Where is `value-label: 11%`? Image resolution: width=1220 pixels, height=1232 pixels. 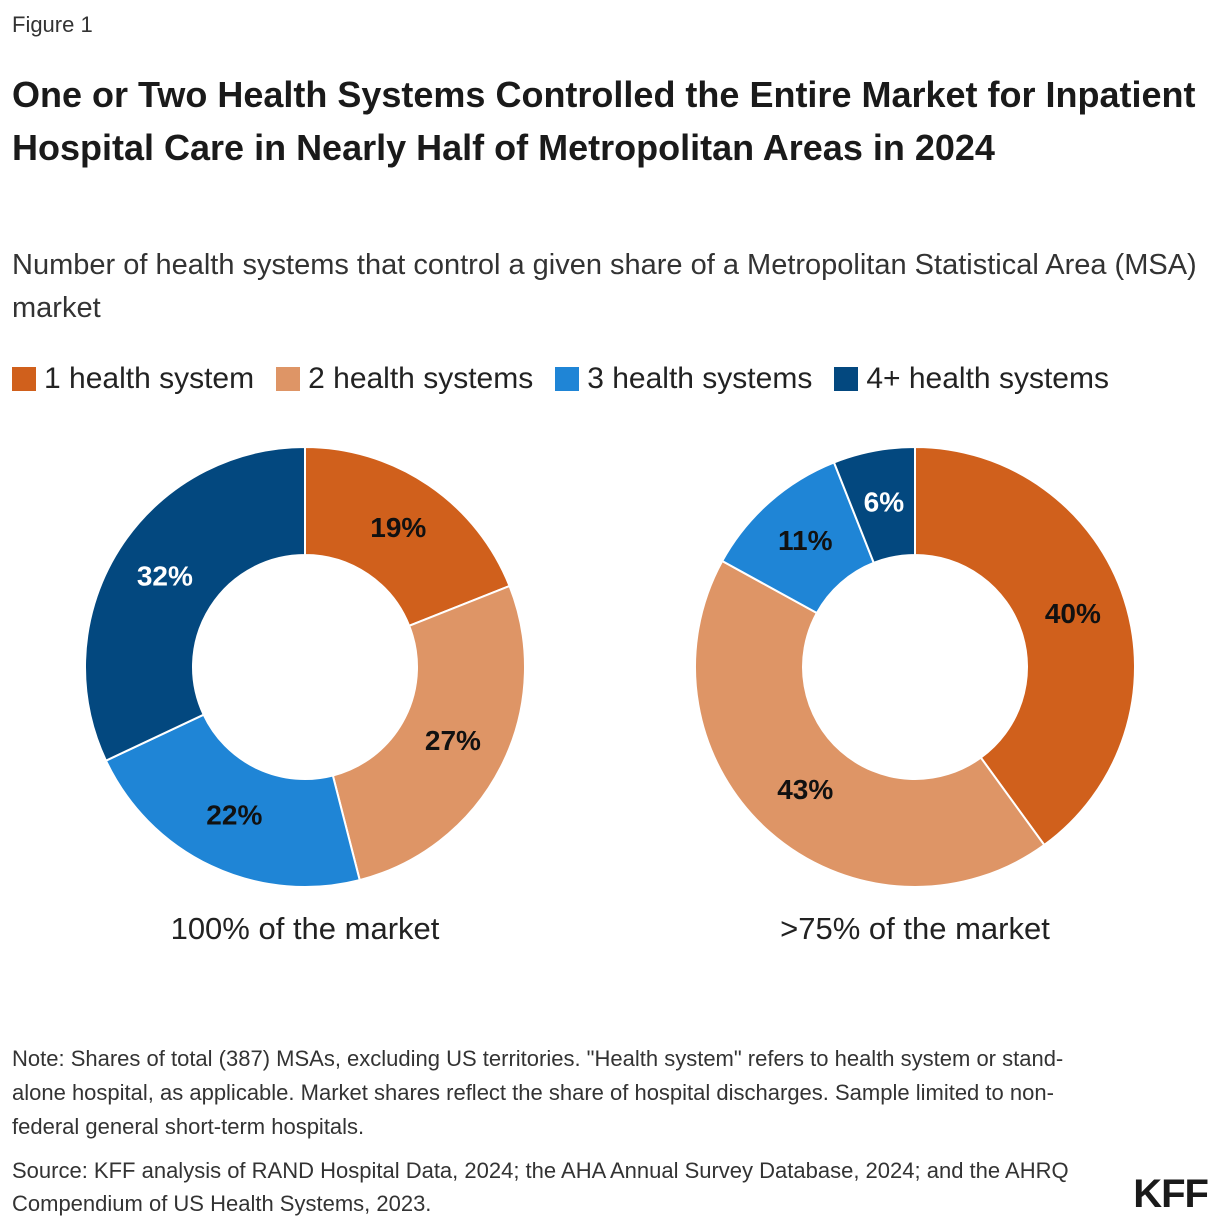
value-label: 11% is located at coordinates (805, 540).